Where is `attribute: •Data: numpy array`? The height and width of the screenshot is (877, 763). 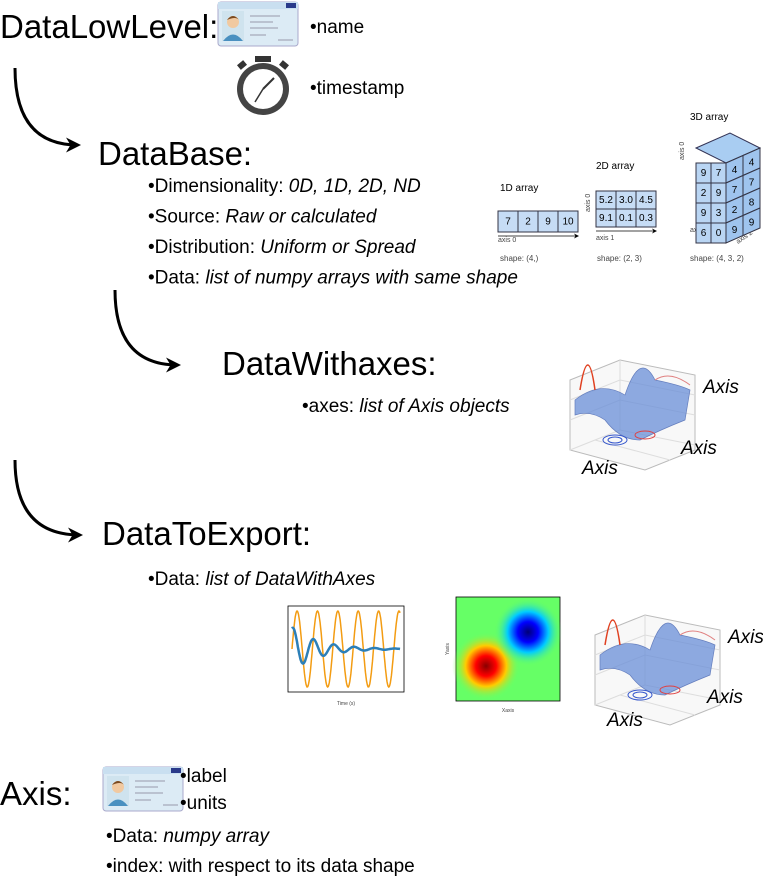 attribute: •Data: numpy array is located at coordinates (188, 836).